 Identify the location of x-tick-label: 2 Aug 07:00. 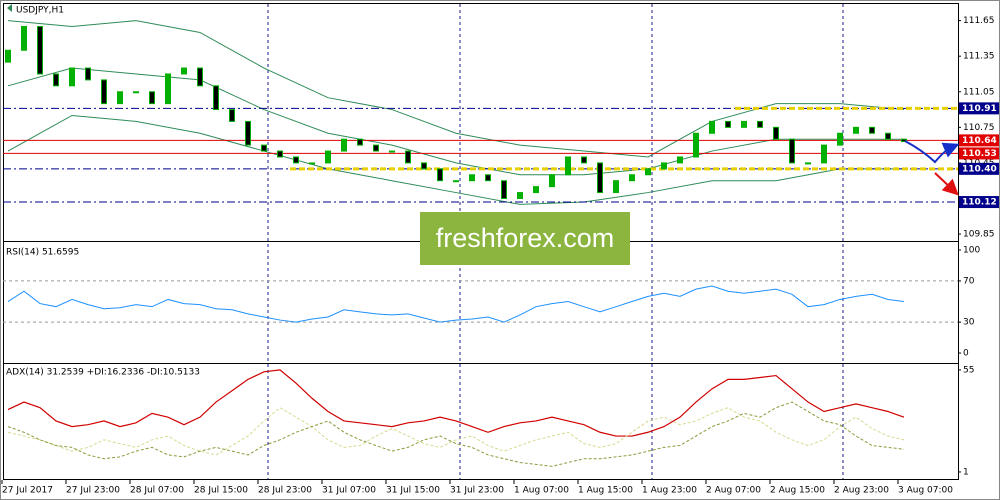
(733, 491).